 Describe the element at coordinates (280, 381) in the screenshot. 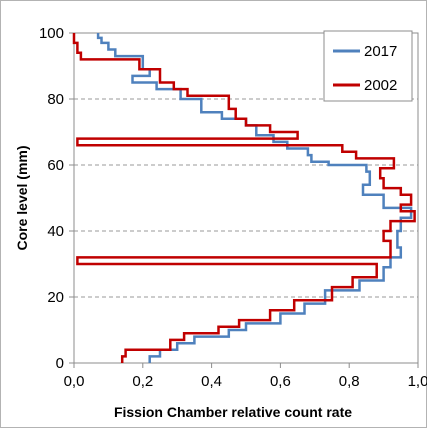

I see `x-tick-label: 0,6` at that location.